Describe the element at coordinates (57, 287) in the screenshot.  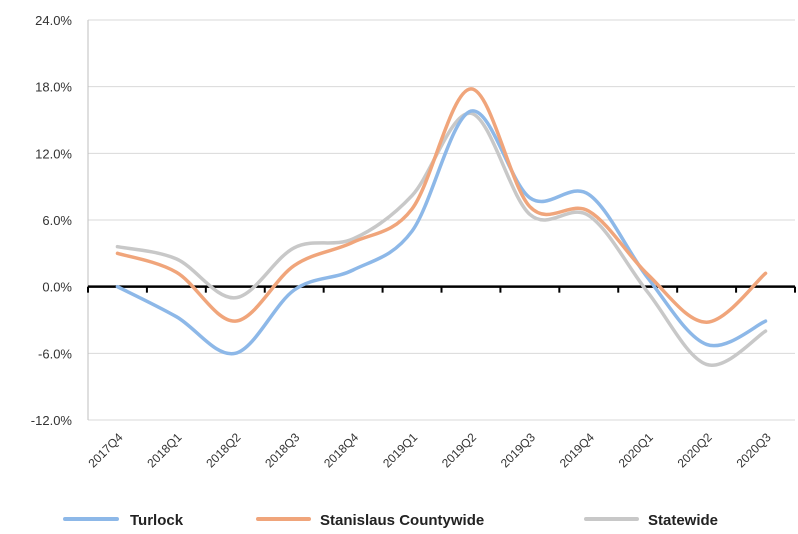
I see `y-tick-label: 0.0%` at that location.